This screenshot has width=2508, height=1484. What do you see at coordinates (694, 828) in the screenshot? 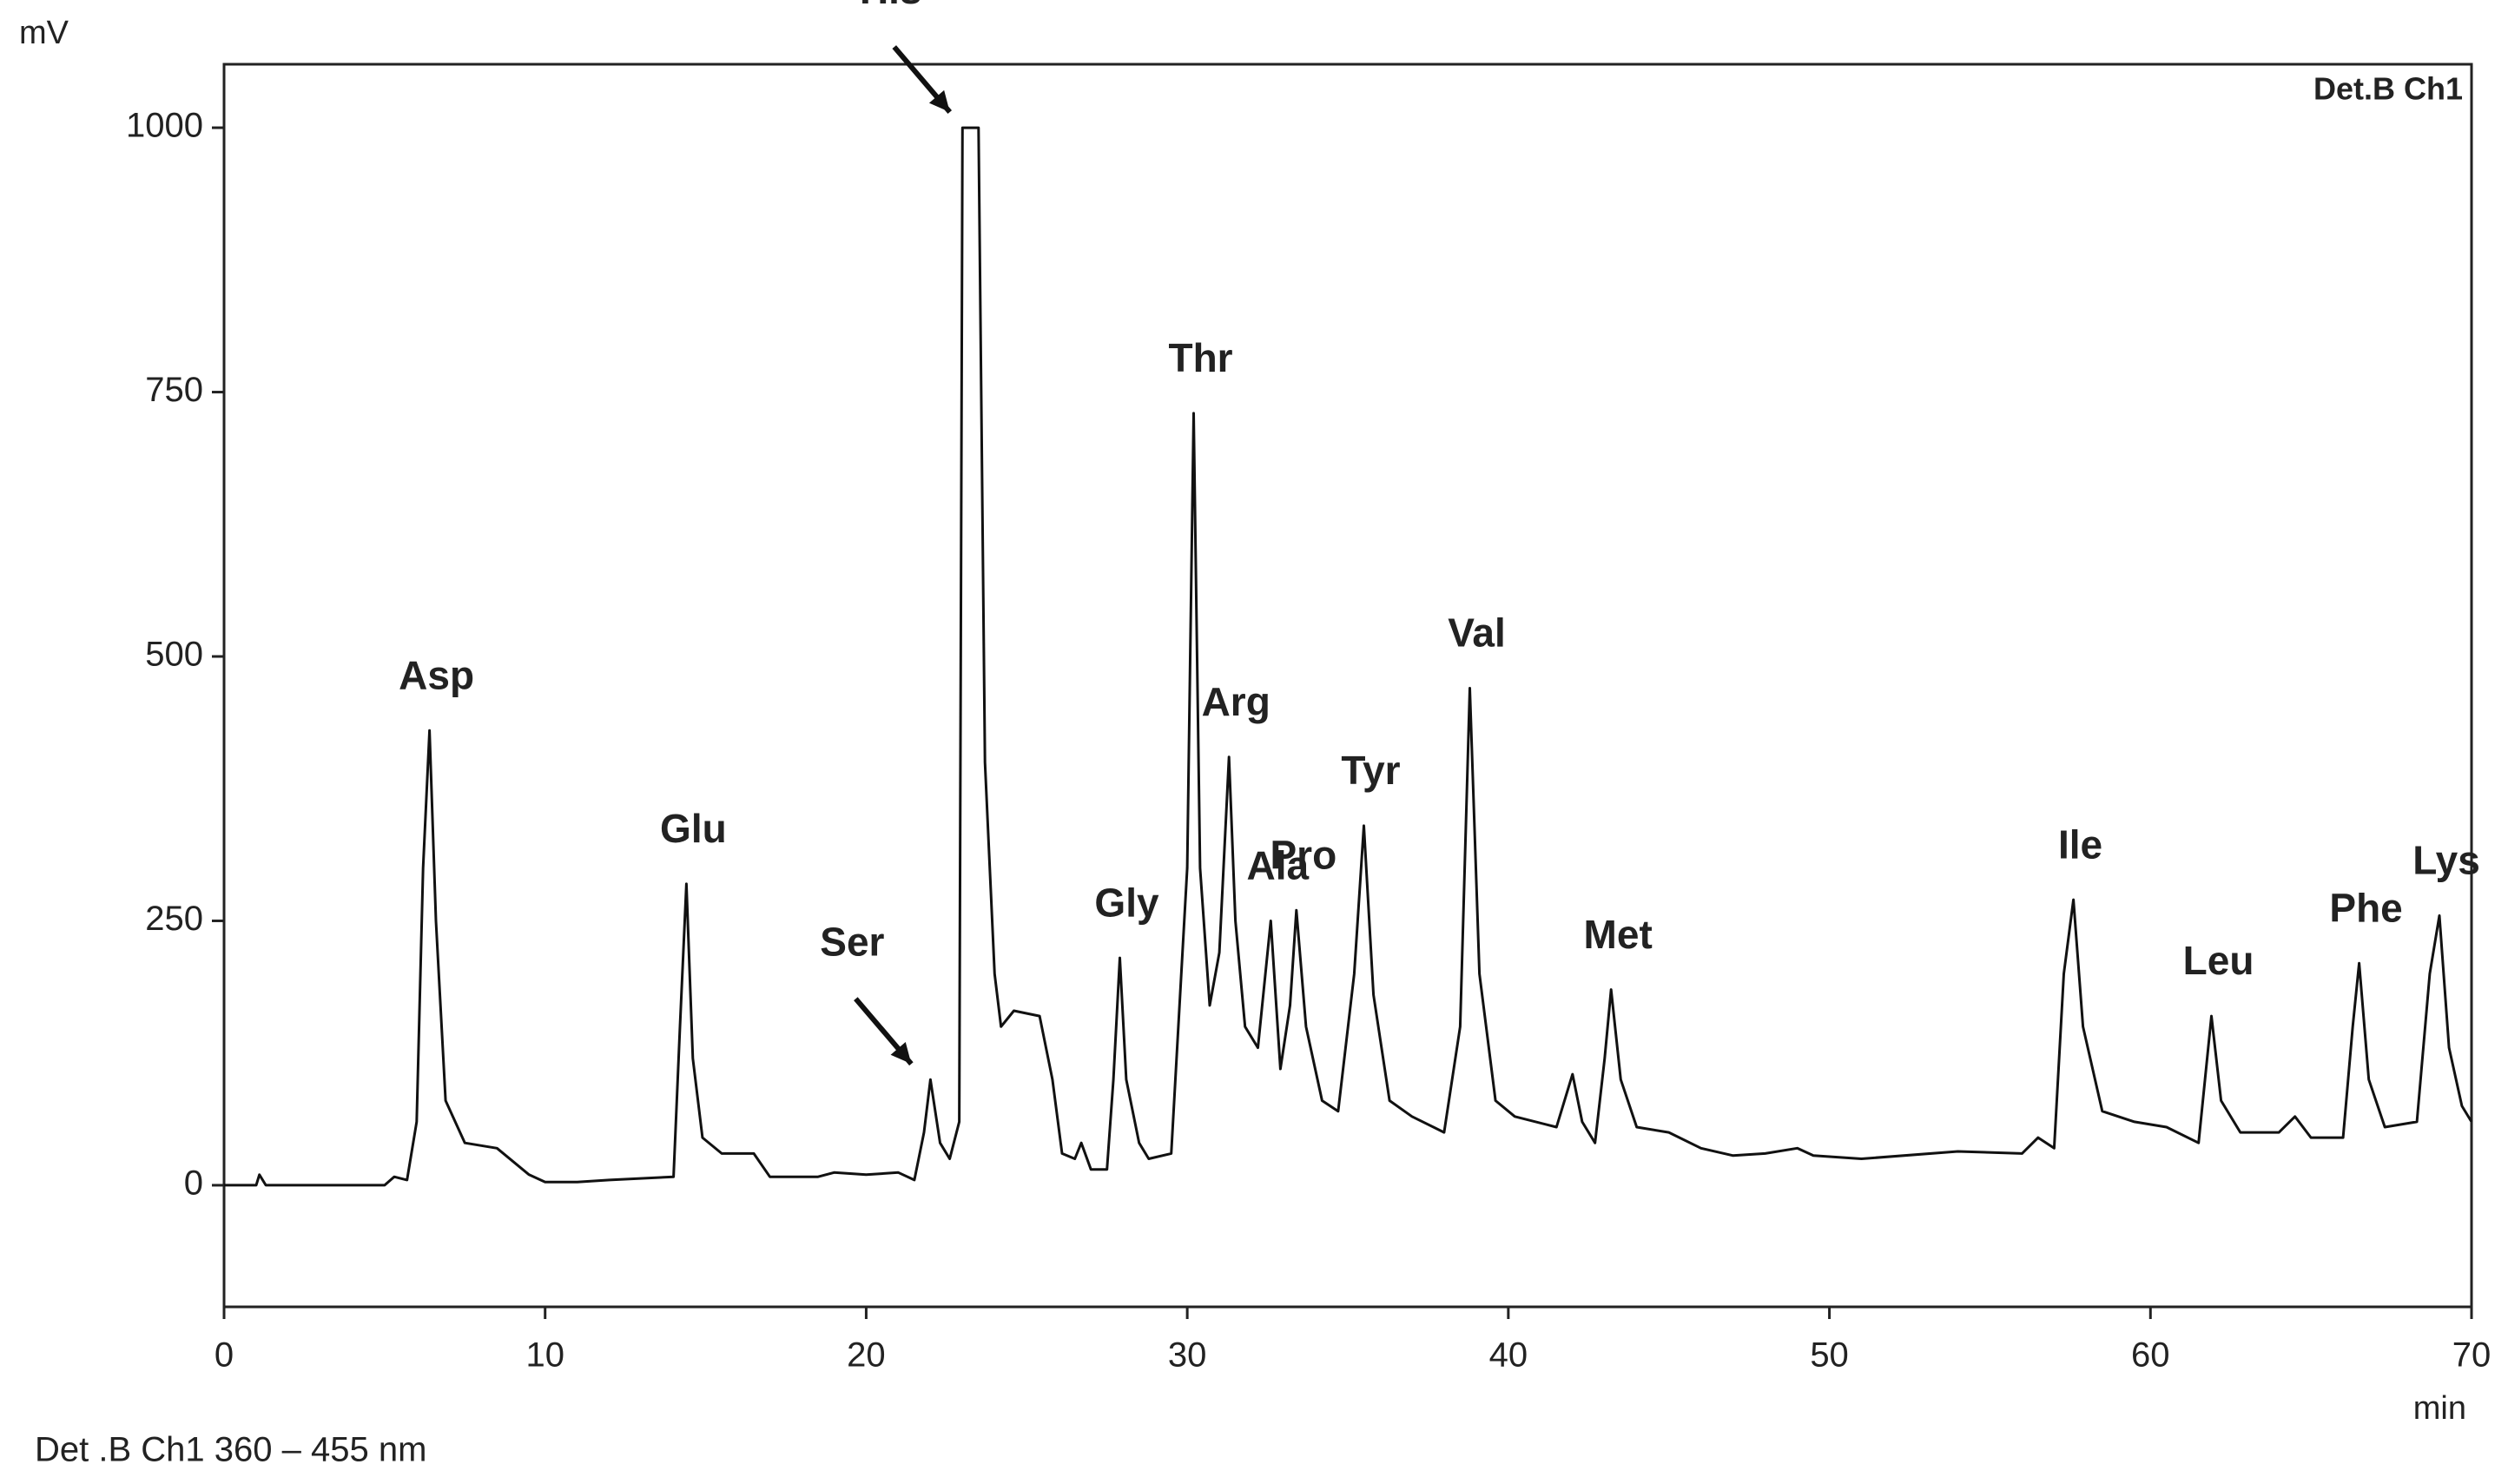
I see `peak-label: Glu` at bounding box center [694, 828].